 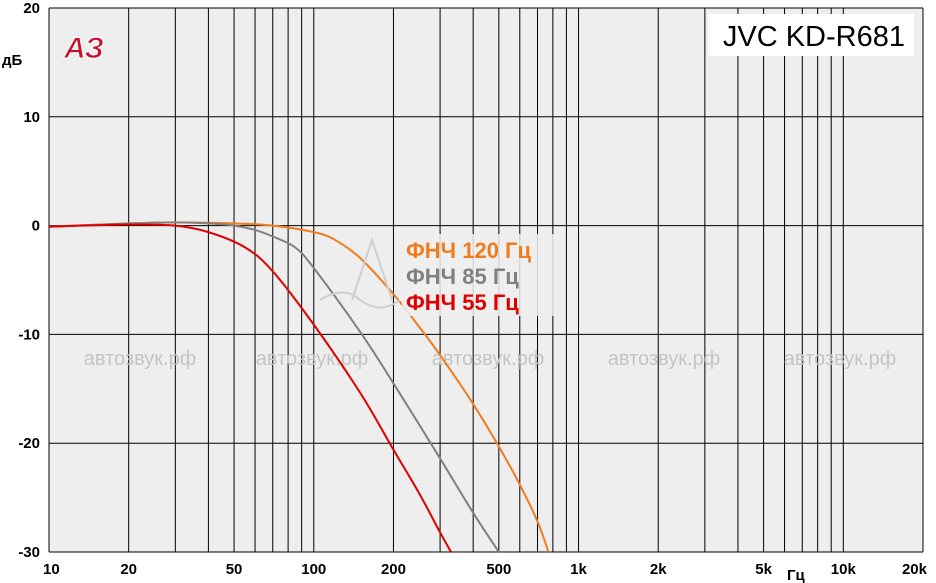 I want to click on y-tick-labels: 20 10 0 -10 -20 -30, so click(x=29, y=280).